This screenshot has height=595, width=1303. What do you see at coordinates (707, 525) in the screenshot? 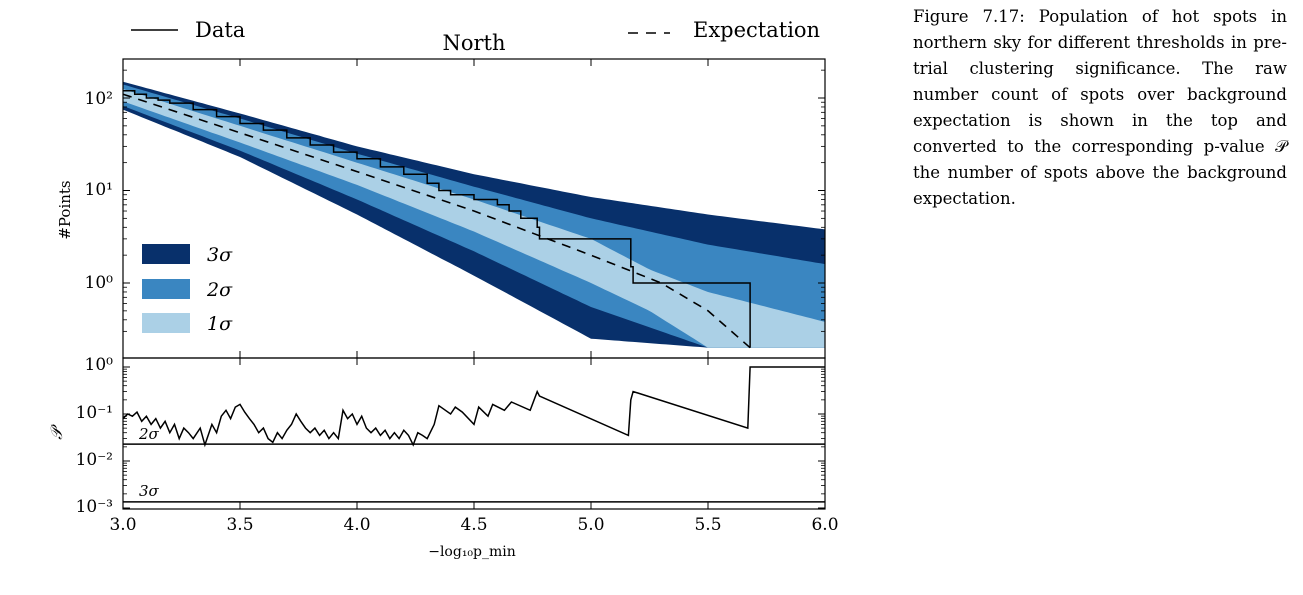
I see `xtick-label: 5.5` at bounding box center [707, 525].